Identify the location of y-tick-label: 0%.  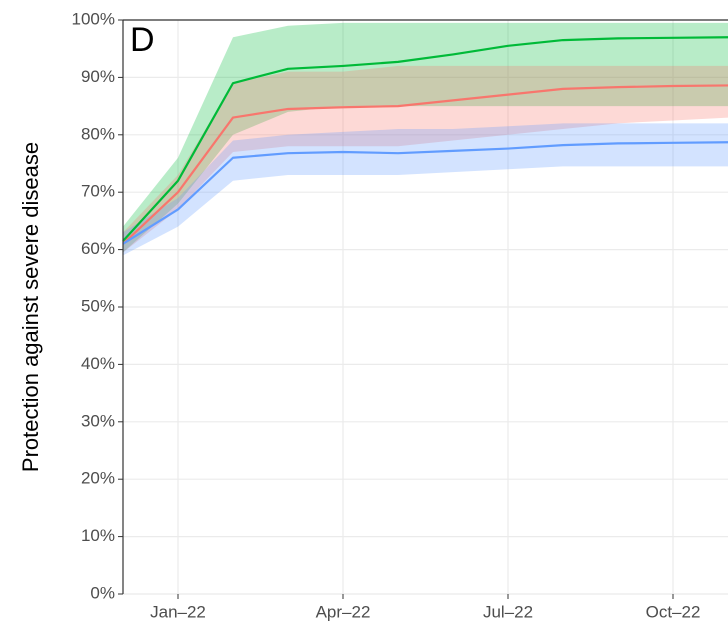
(102, 592).